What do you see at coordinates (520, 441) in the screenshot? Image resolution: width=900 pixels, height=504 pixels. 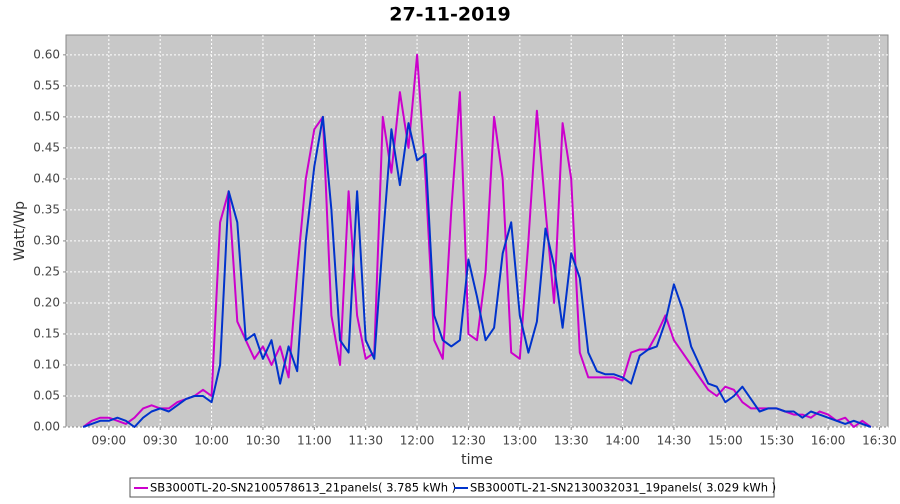 I see `x-tick-label: 13:00` at bounding box center [520, 441].